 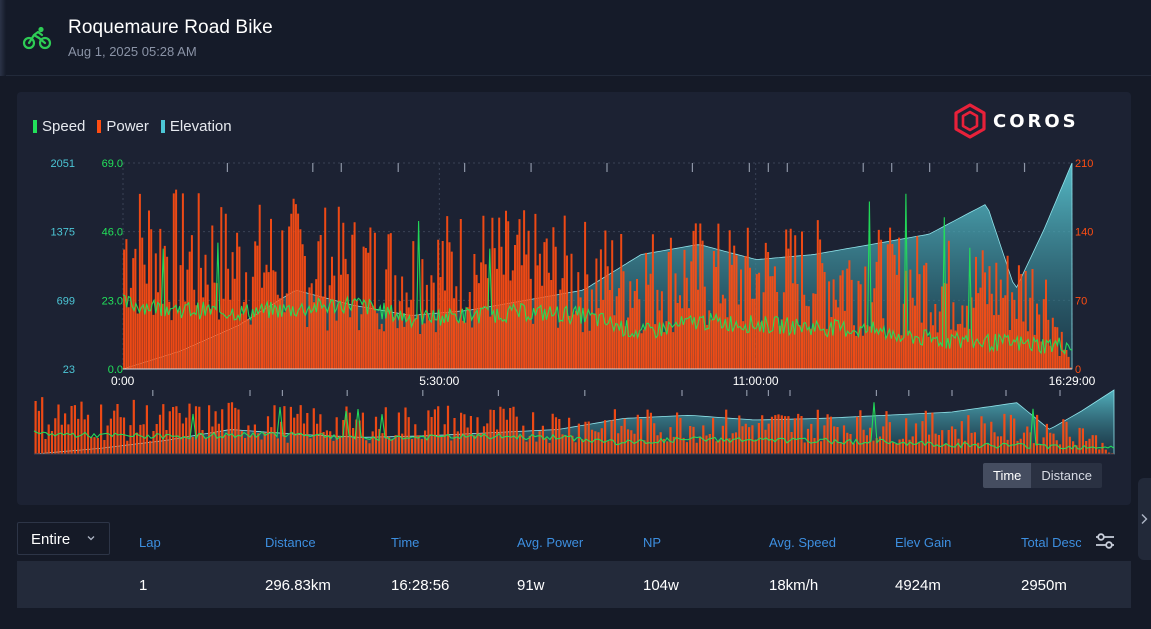 What do you see at coordinates (1084, 233) in the screenshot?
I see `power-tick-label: 140` at bounding box center [1084, 233].